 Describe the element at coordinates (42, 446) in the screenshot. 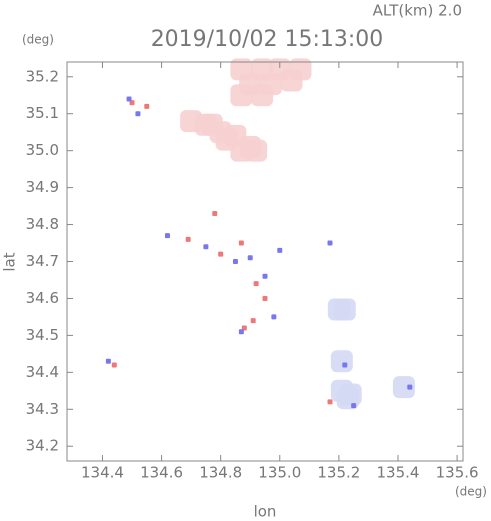

I see `y-tick-label: 34.2` at that location.